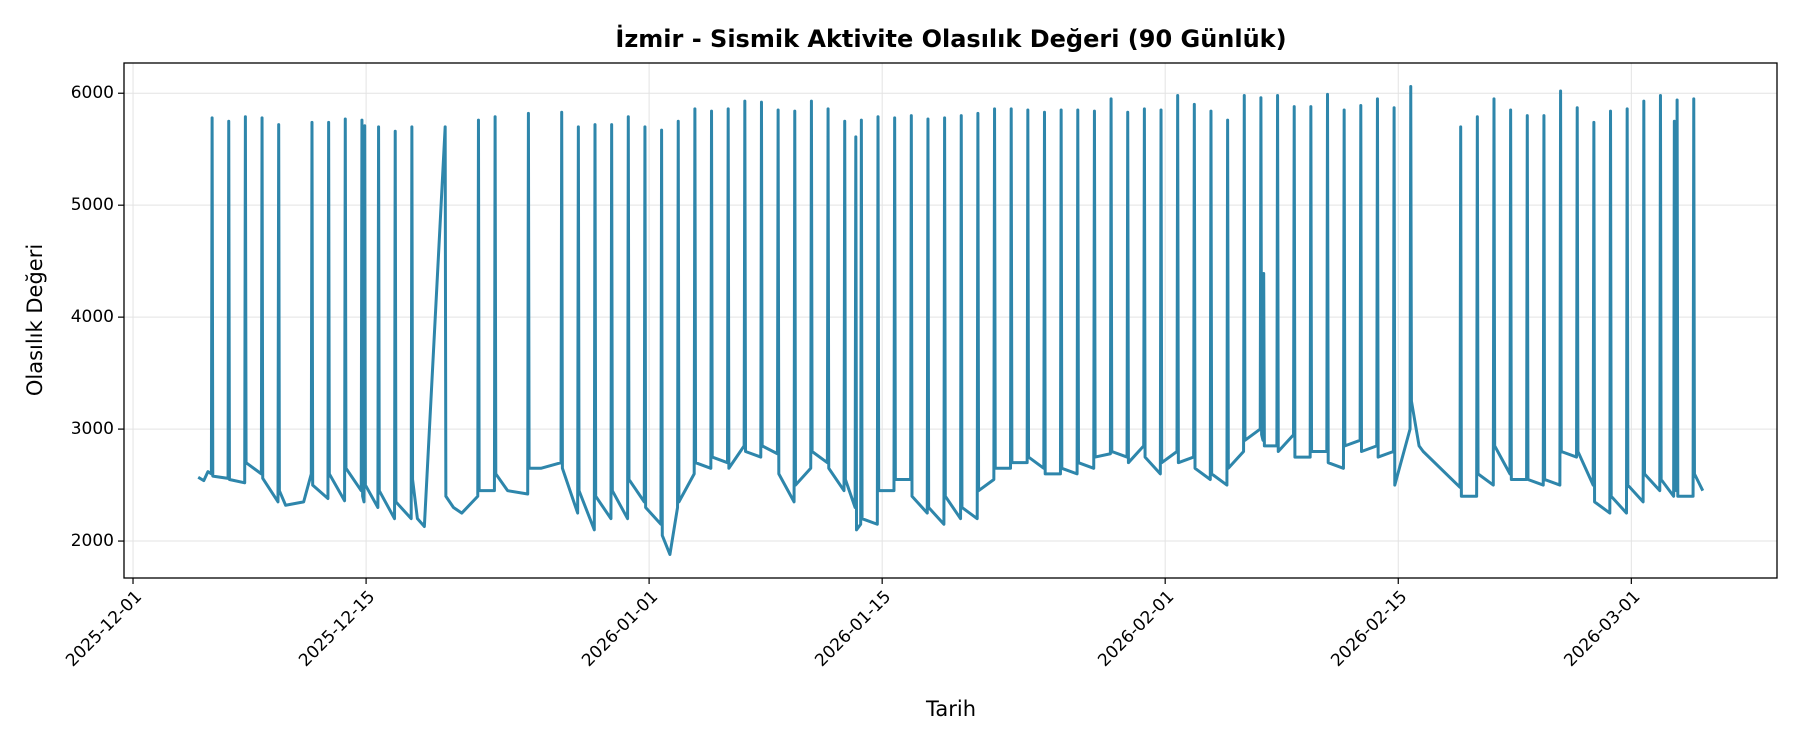  Describe the element at coordinates (337, 629) in the screenshot. I see `x-tick-label: 2025-12-15` at that location.